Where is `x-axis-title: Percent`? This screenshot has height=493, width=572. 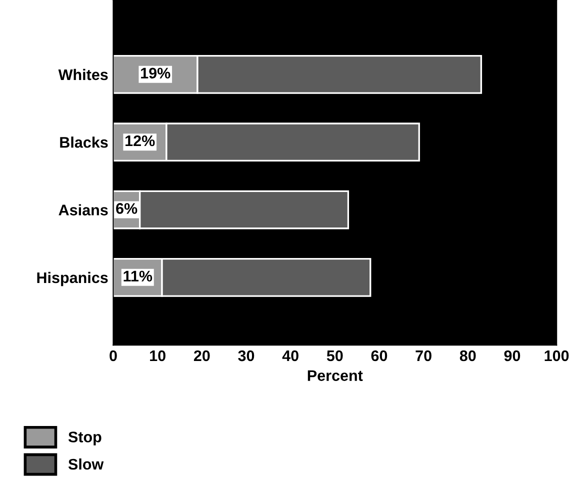 x-axis-title: Percent is located at coordinates (335, 375).